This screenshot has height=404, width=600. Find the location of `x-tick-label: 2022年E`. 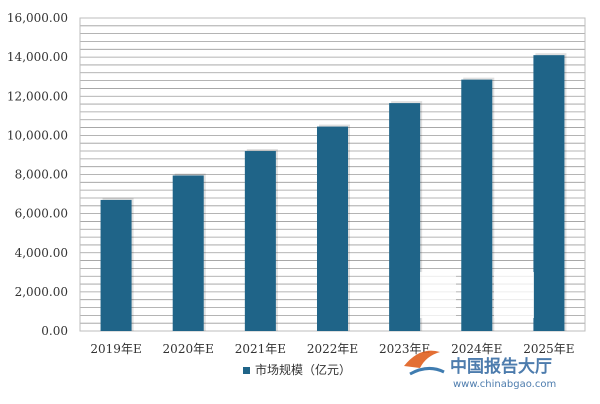

x-tick-label: 2022年E is located at coordinates (332, 349).